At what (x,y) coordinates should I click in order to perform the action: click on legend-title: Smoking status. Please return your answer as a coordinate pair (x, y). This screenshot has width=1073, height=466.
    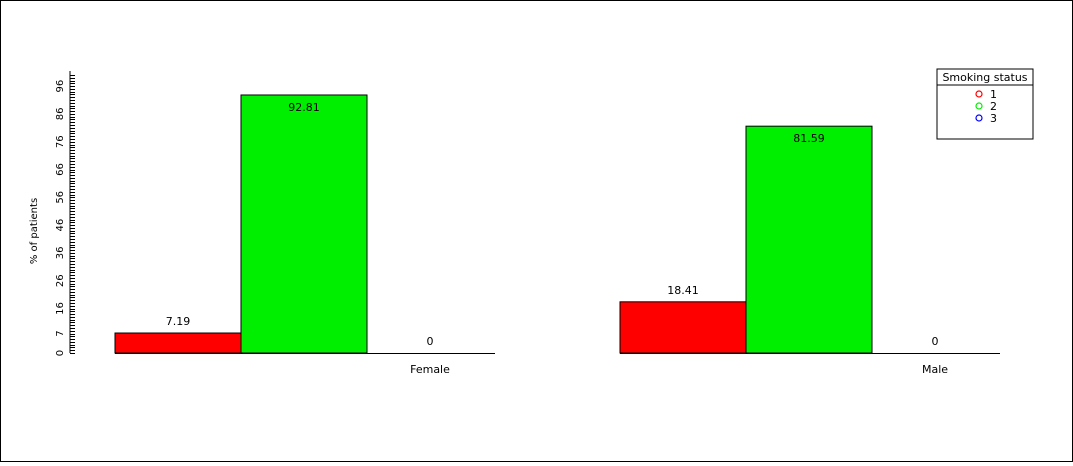
    Looking at the image, I should click on (984, 77).